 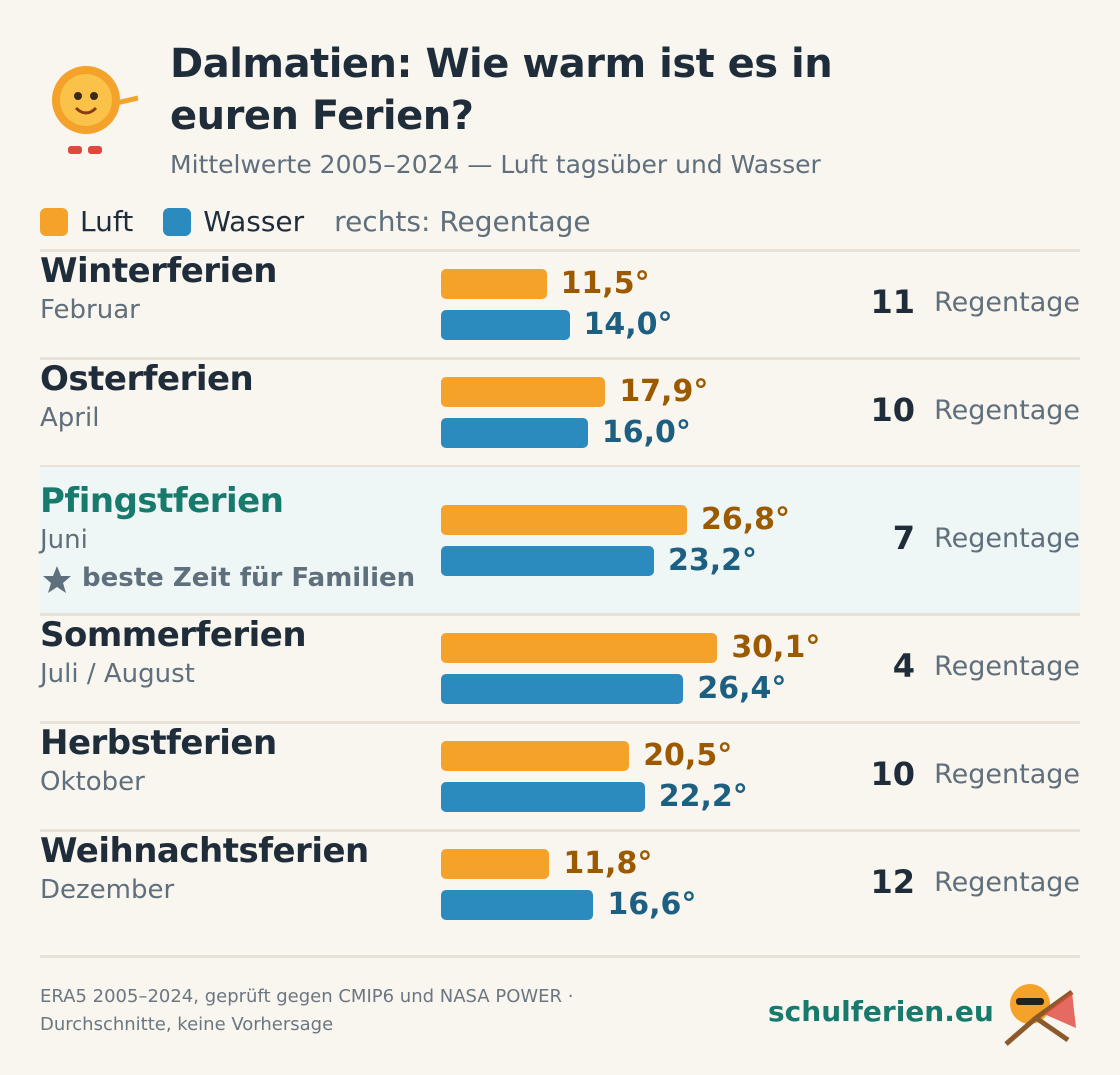 I want to click on category-note: beste Zeit für Familien, so click(x=249, y=578).